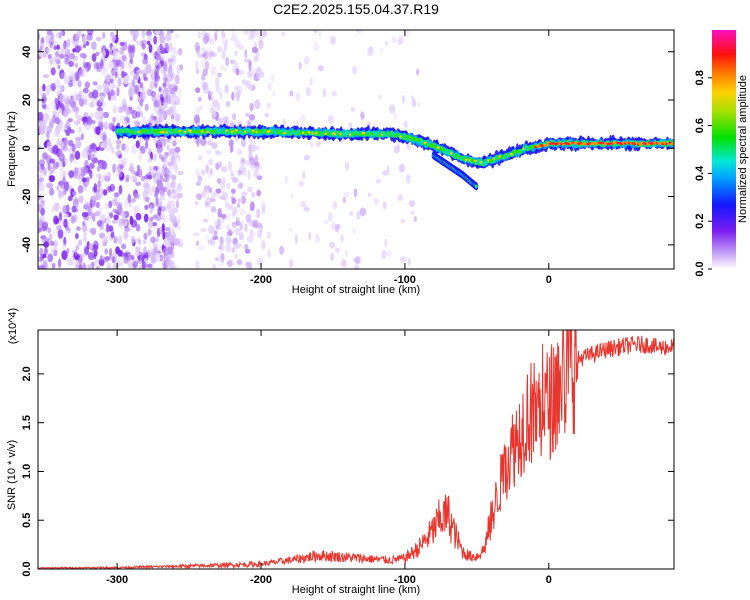 The width and height of the screenshot is (750, 600). Describe the element at coordinates (27, 568) in the screenshot. I see `y-tick-label: 0.0` at that location.